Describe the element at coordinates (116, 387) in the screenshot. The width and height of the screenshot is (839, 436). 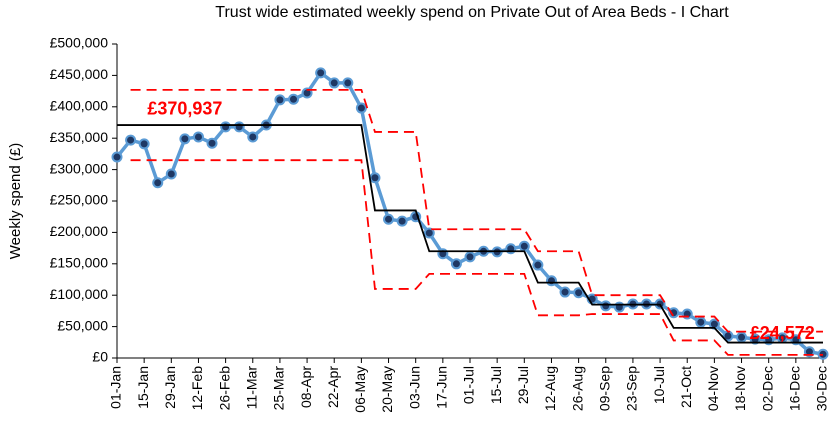
I see `x-tick-label: 01-Jan` at that location.